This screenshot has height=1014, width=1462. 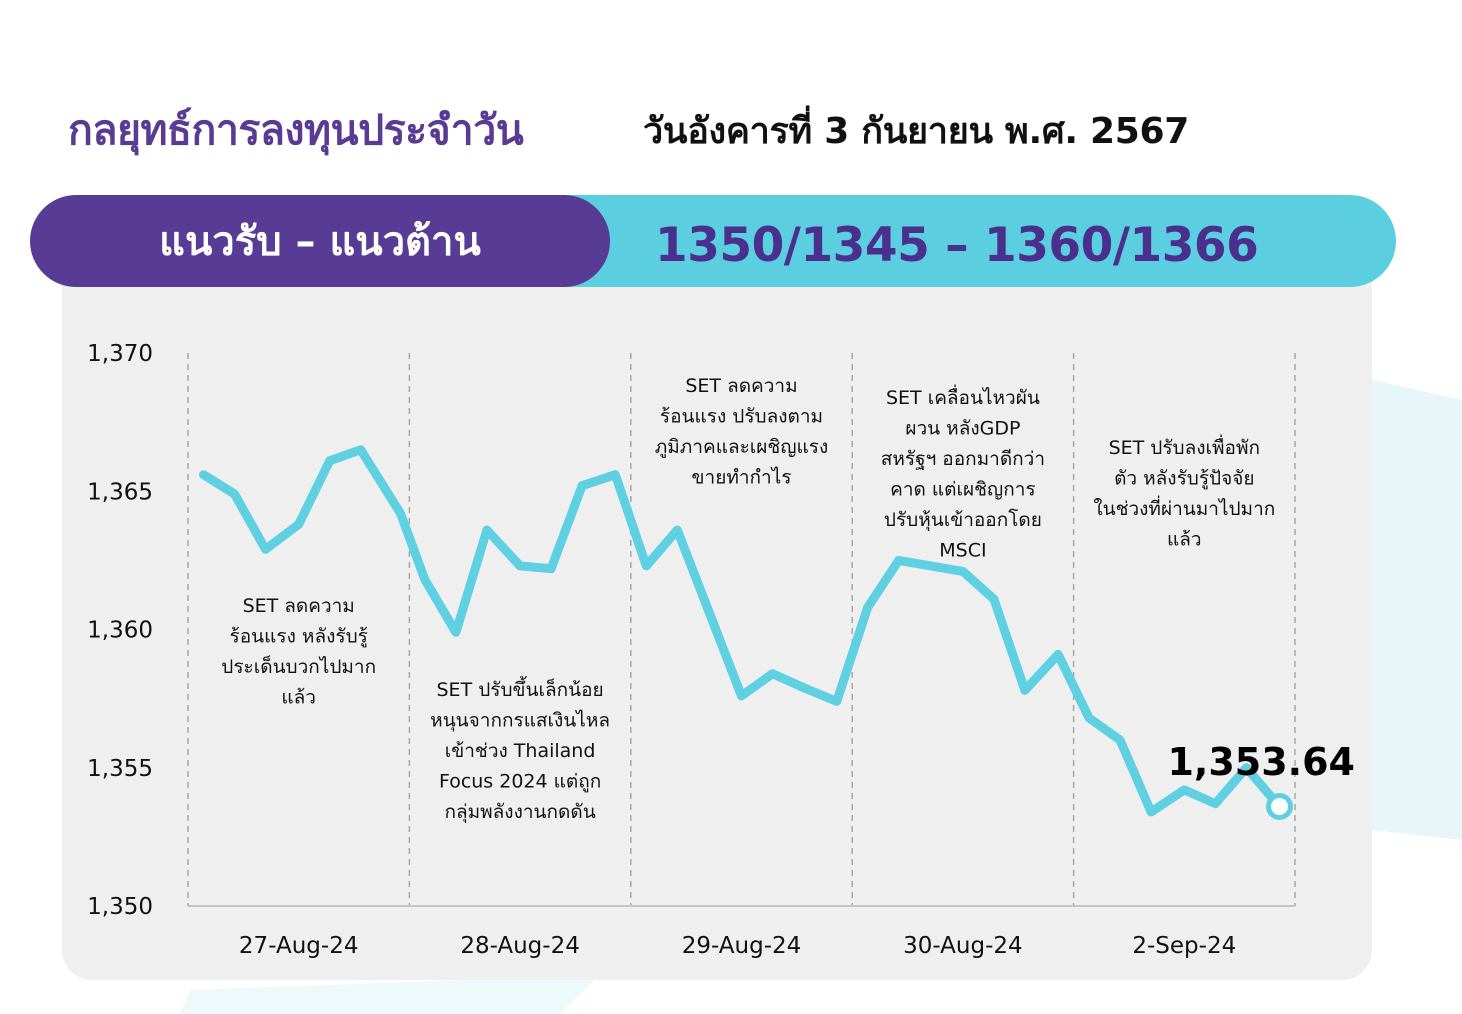 I want to click on annotation-text: ร้อนแรง ปรับลงตาม, so click(x=741, y=417).